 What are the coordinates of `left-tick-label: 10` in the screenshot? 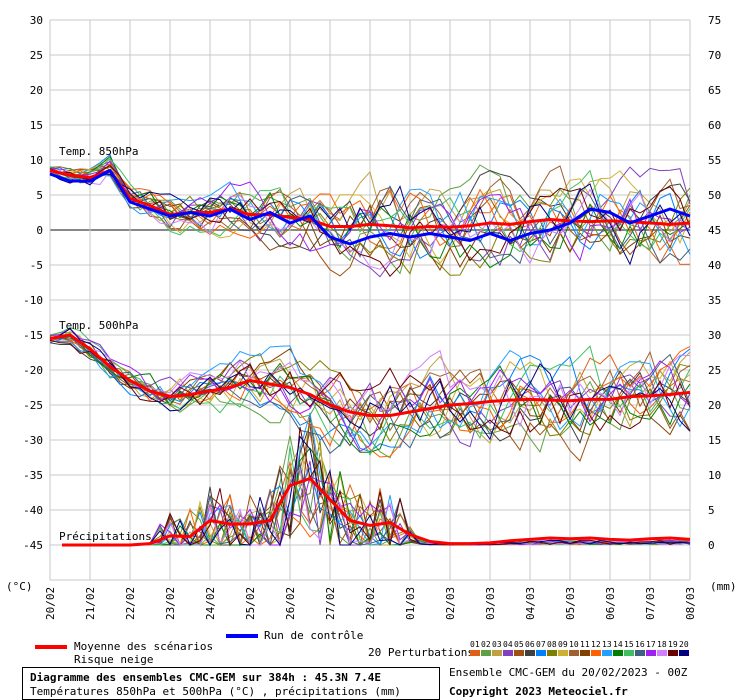 It's located at (36, 160).